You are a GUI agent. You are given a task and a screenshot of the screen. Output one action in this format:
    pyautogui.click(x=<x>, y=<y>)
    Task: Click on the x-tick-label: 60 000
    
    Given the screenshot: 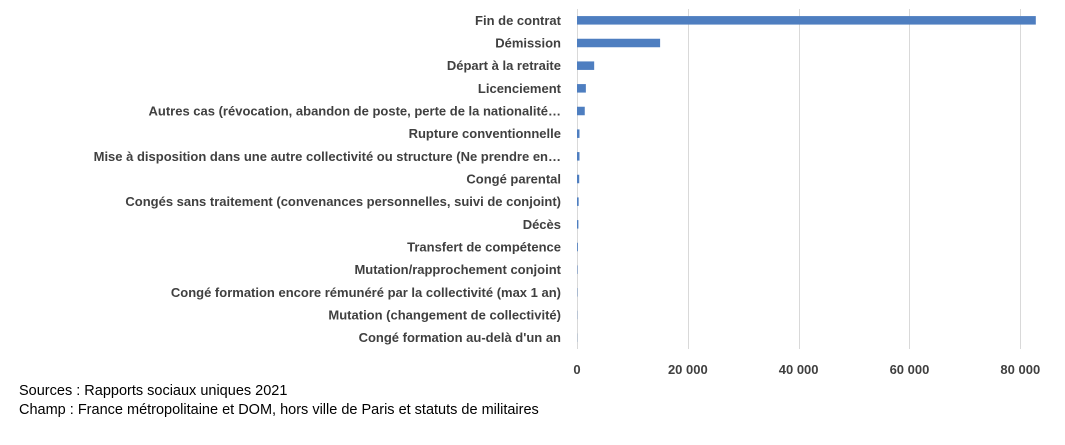 What is the action you would take?
    pyautogui.click(x=910, y=369)
    